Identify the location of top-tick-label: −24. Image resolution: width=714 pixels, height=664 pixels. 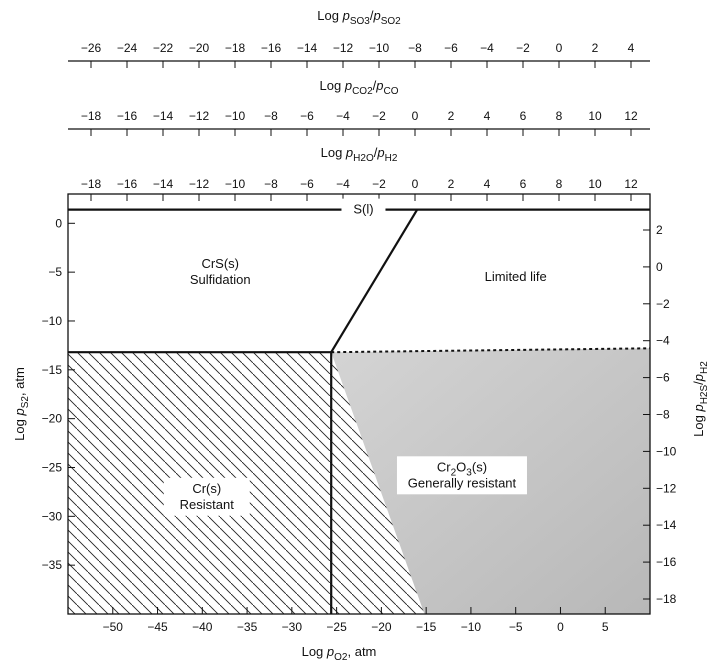
(127, 48).